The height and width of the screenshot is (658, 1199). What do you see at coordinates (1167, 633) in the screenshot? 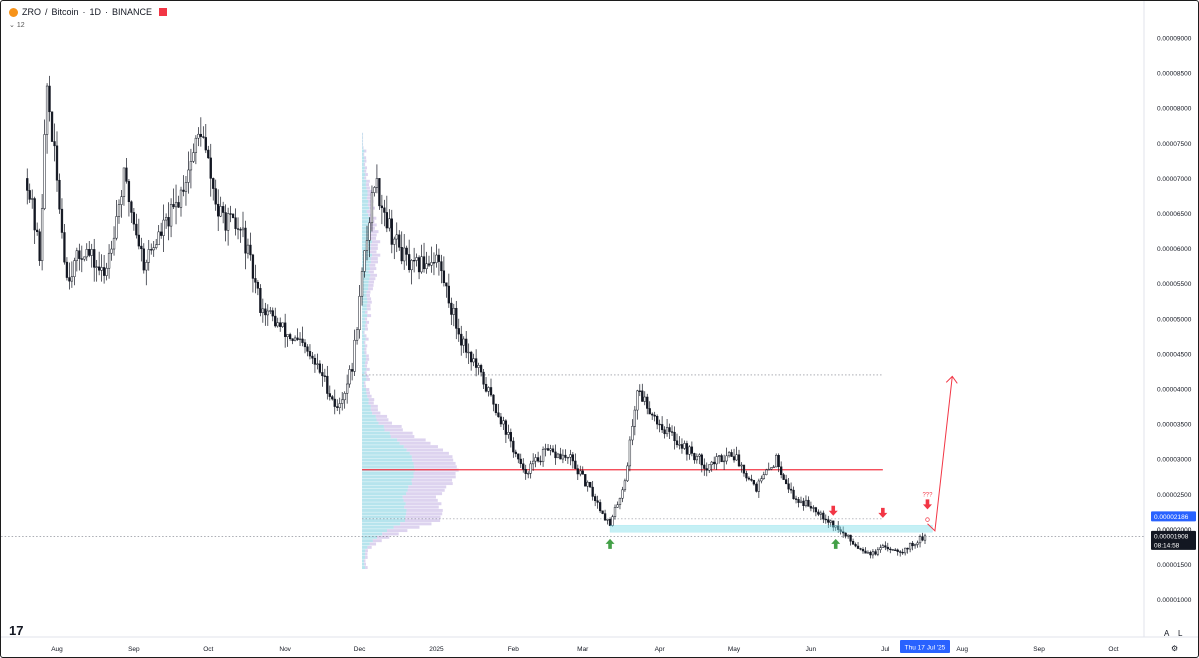
I see `auto-scale-button: A` at bounding box center [1167, 633].